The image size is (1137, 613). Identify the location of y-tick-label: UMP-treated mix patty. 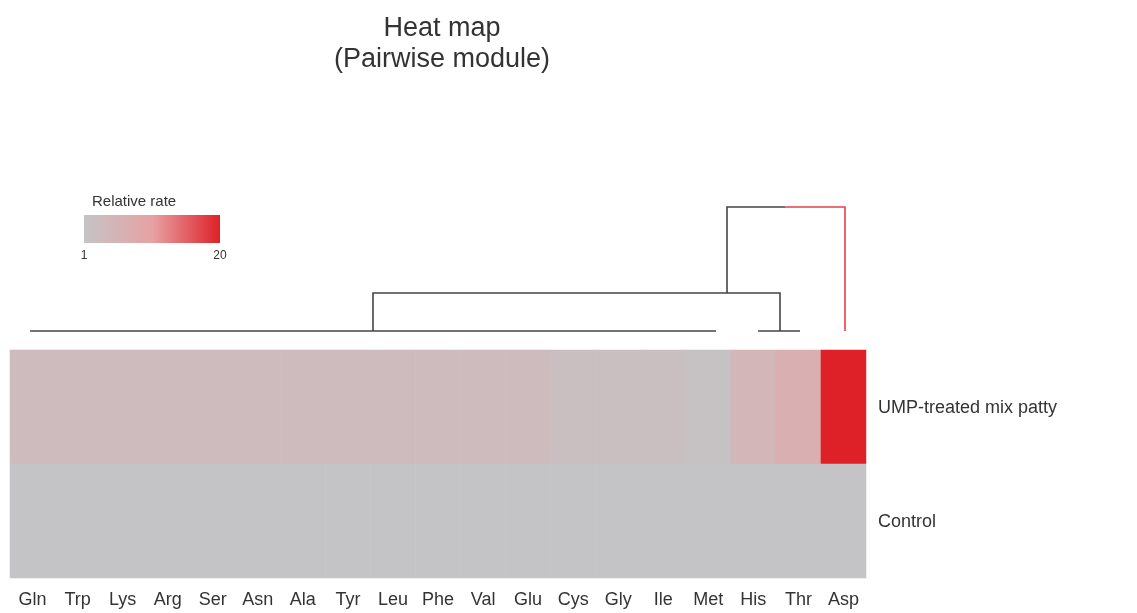
(968, 407).